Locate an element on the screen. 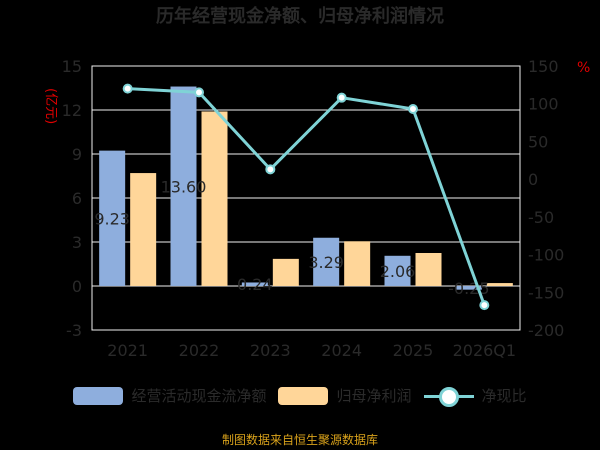 This screenshot has width=600, height=450. data-label-cash: 9.23 is located at coordinates (112, 218).